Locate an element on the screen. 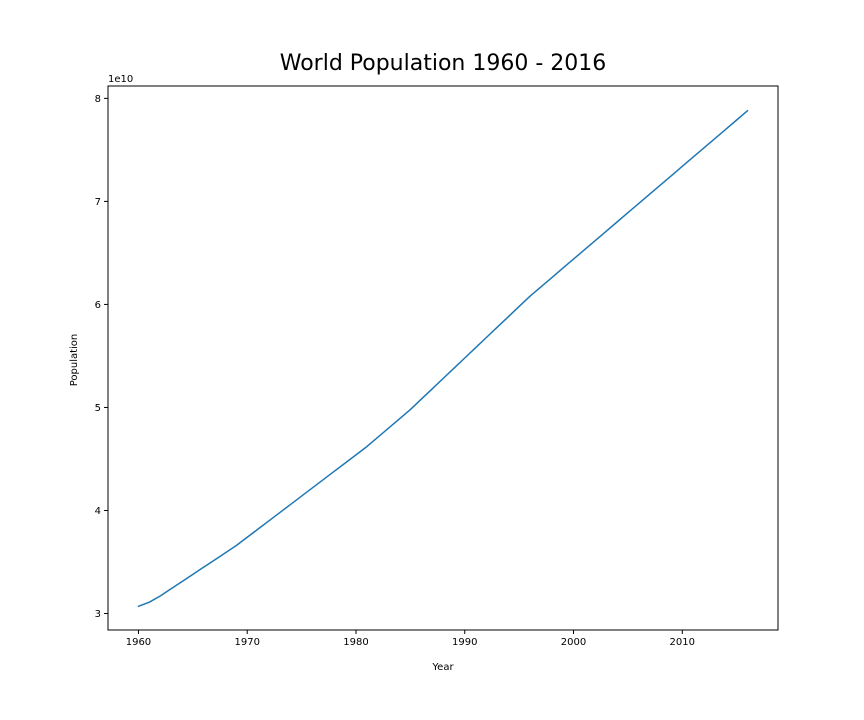  y-axis-ticks: 3 4 5 6 7 8 is located at coordinates (101, 357).